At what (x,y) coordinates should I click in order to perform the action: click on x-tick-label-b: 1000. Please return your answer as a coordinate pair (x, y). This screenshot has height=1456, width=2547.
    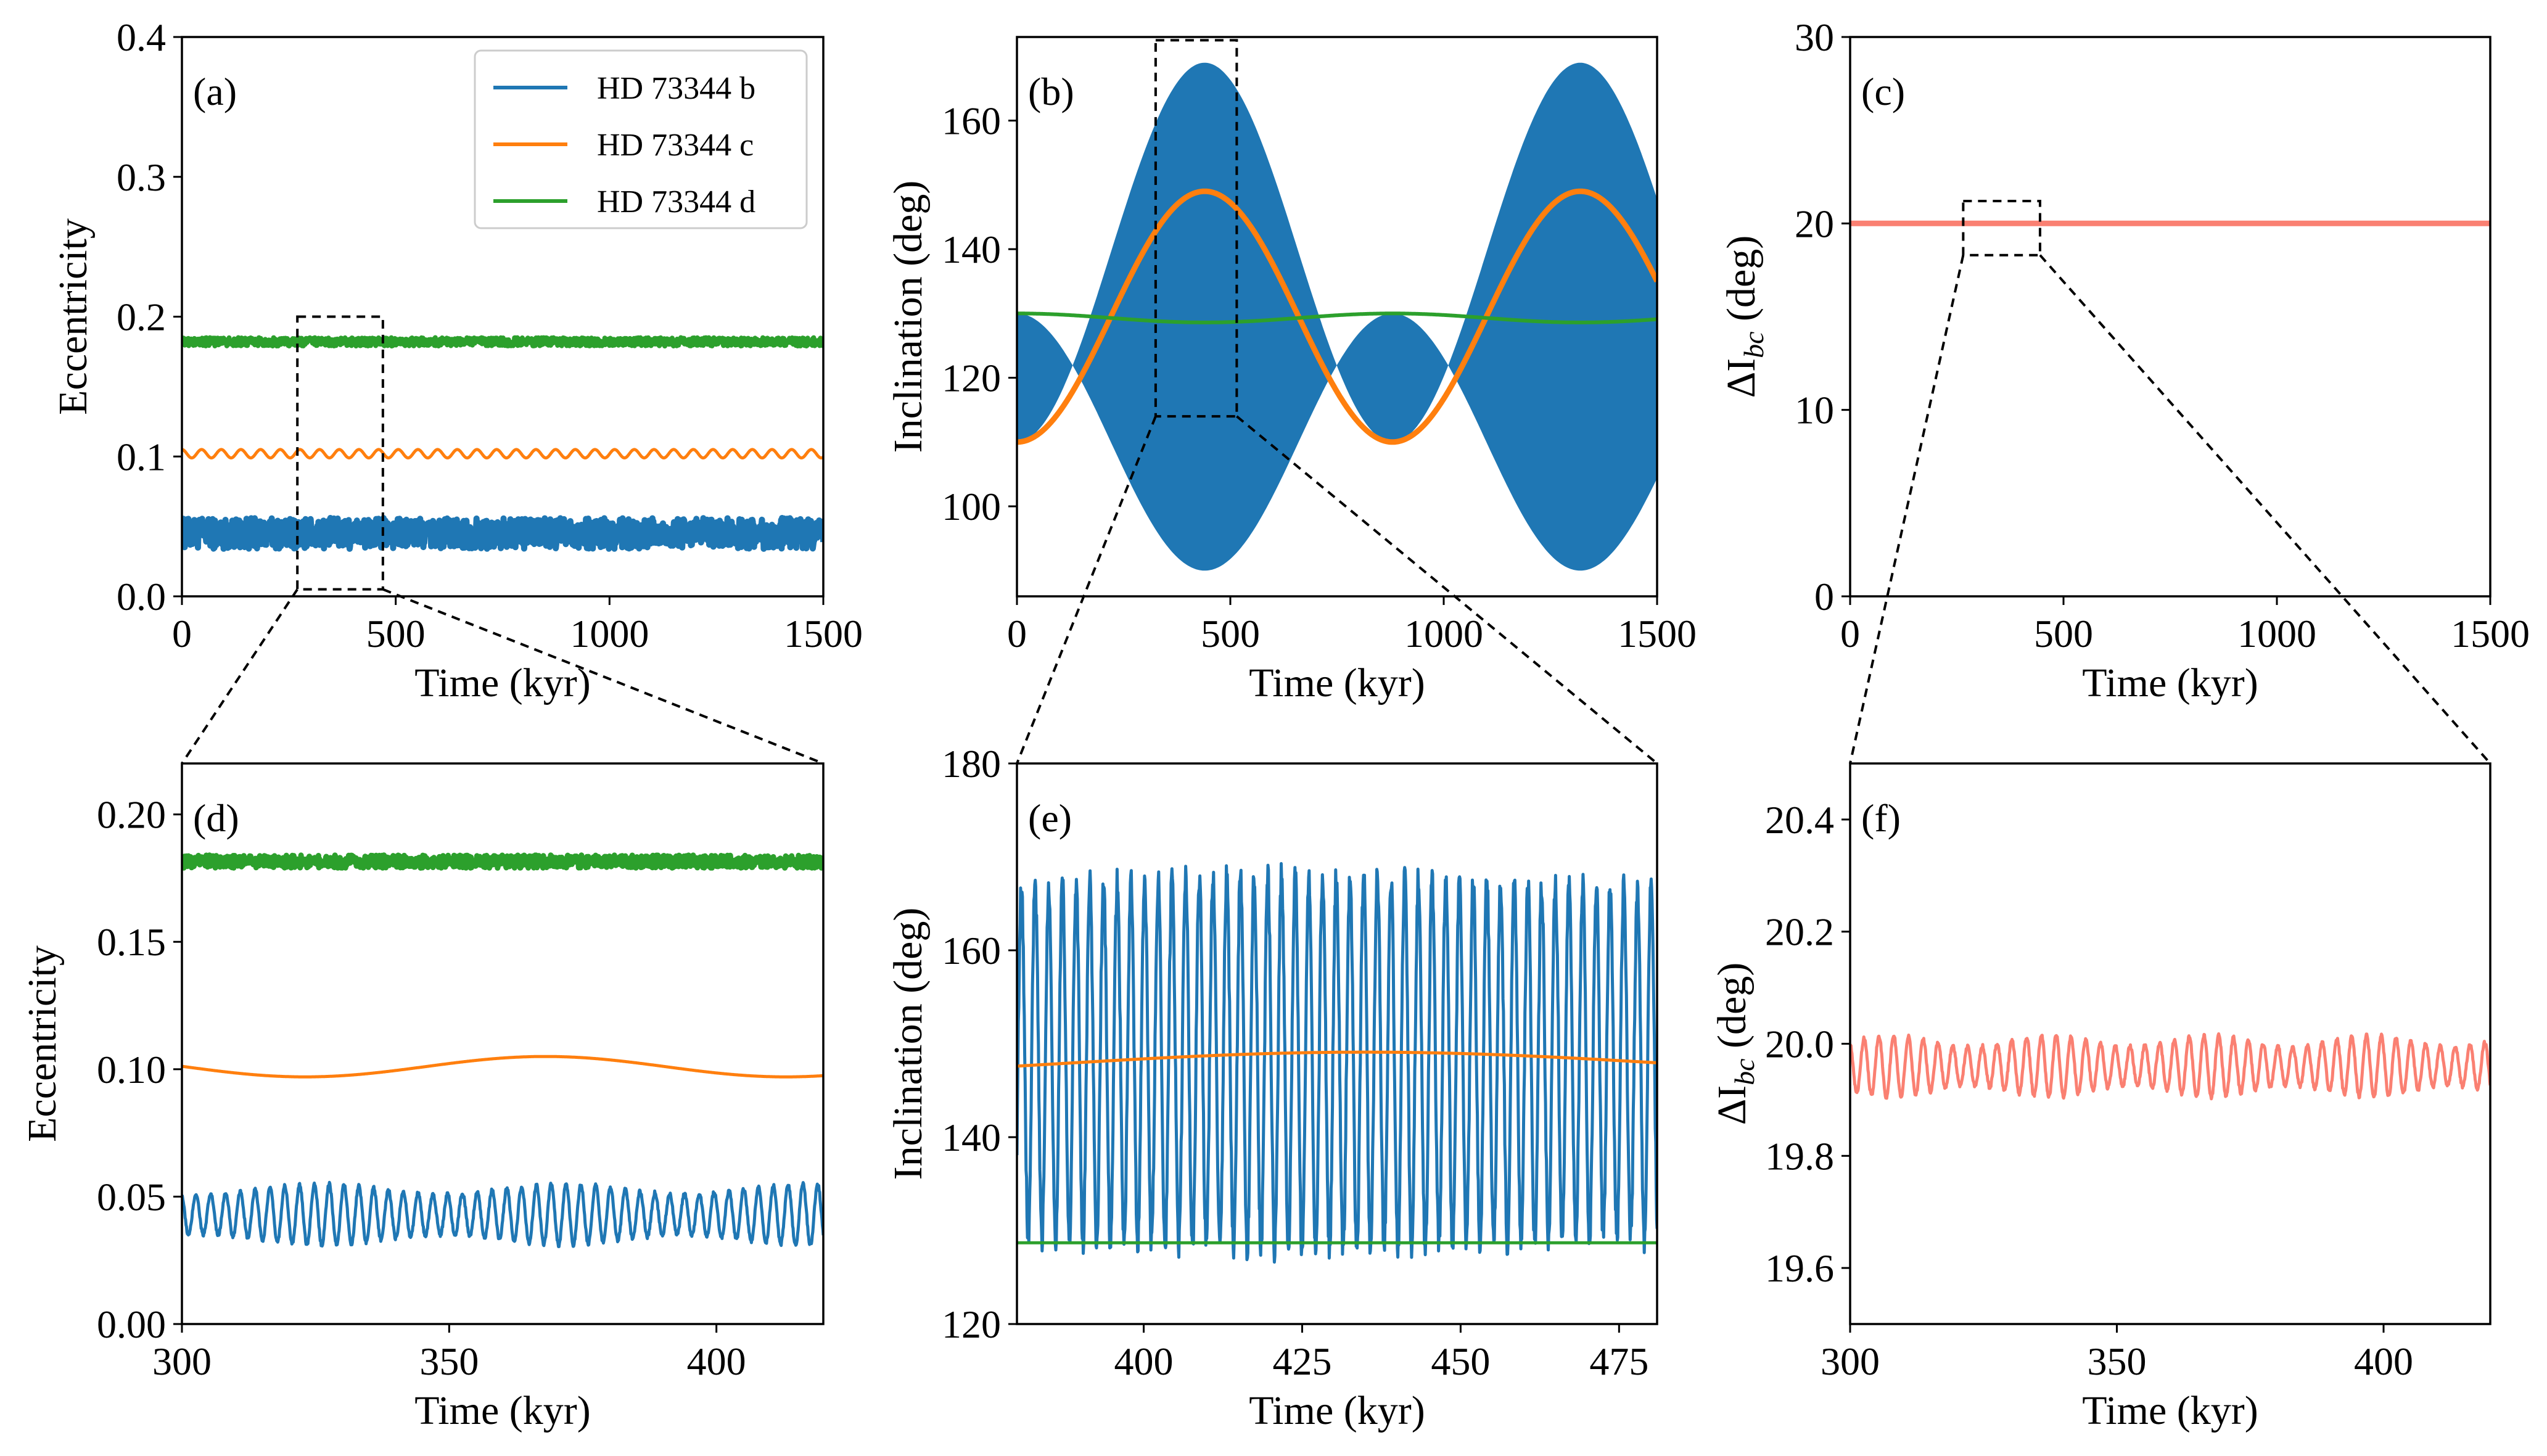
    Looking at the image, I should click on (1443, 634).